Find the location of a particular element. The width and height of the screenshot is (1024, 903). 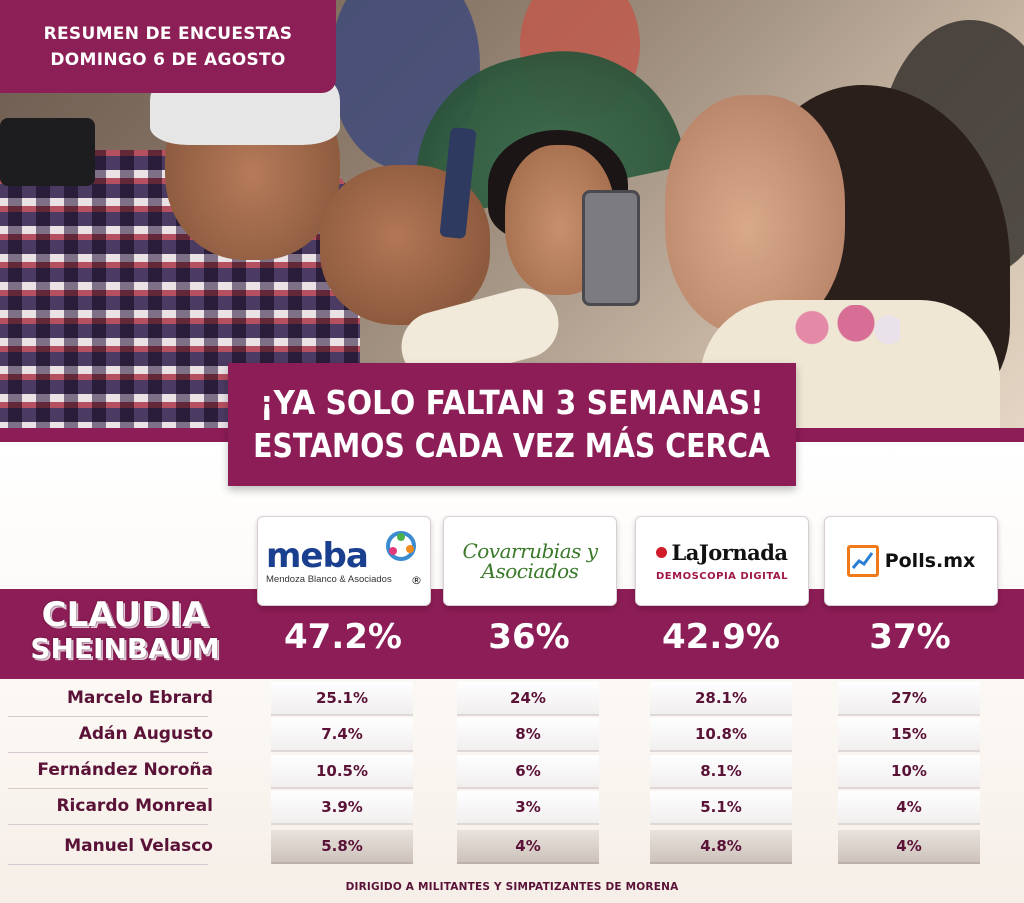

cell-value: 8% is located at coordinates (528, 735).